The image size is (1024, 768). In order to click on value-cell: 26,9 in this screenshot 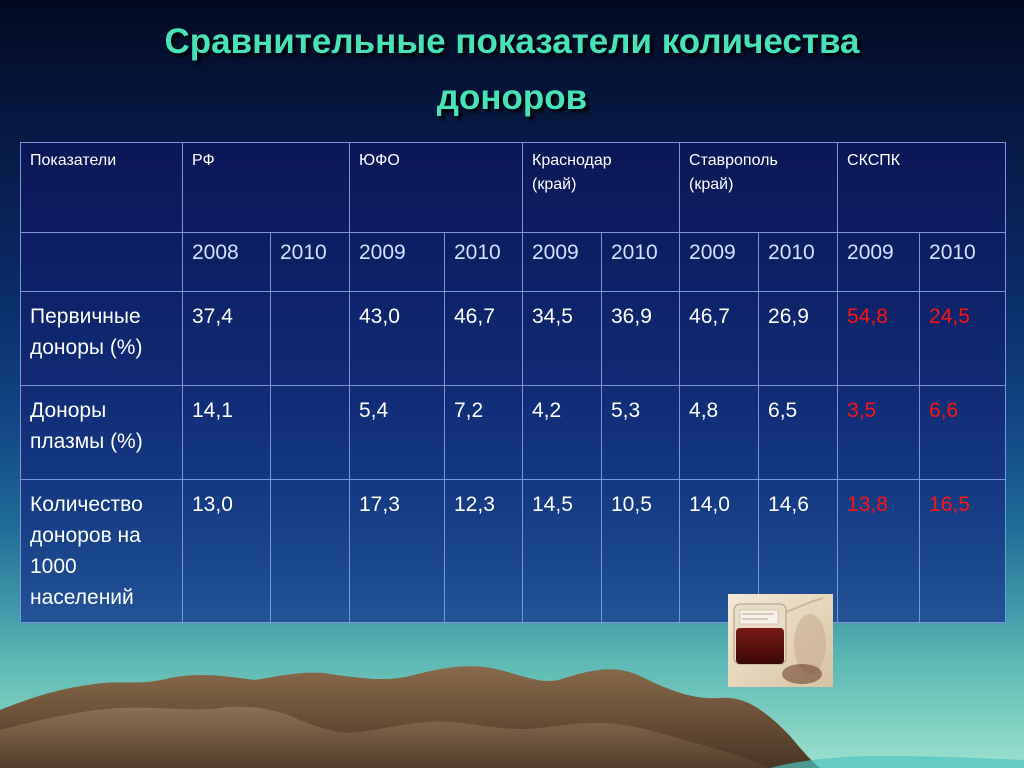, I will do `click(798, 338)`.